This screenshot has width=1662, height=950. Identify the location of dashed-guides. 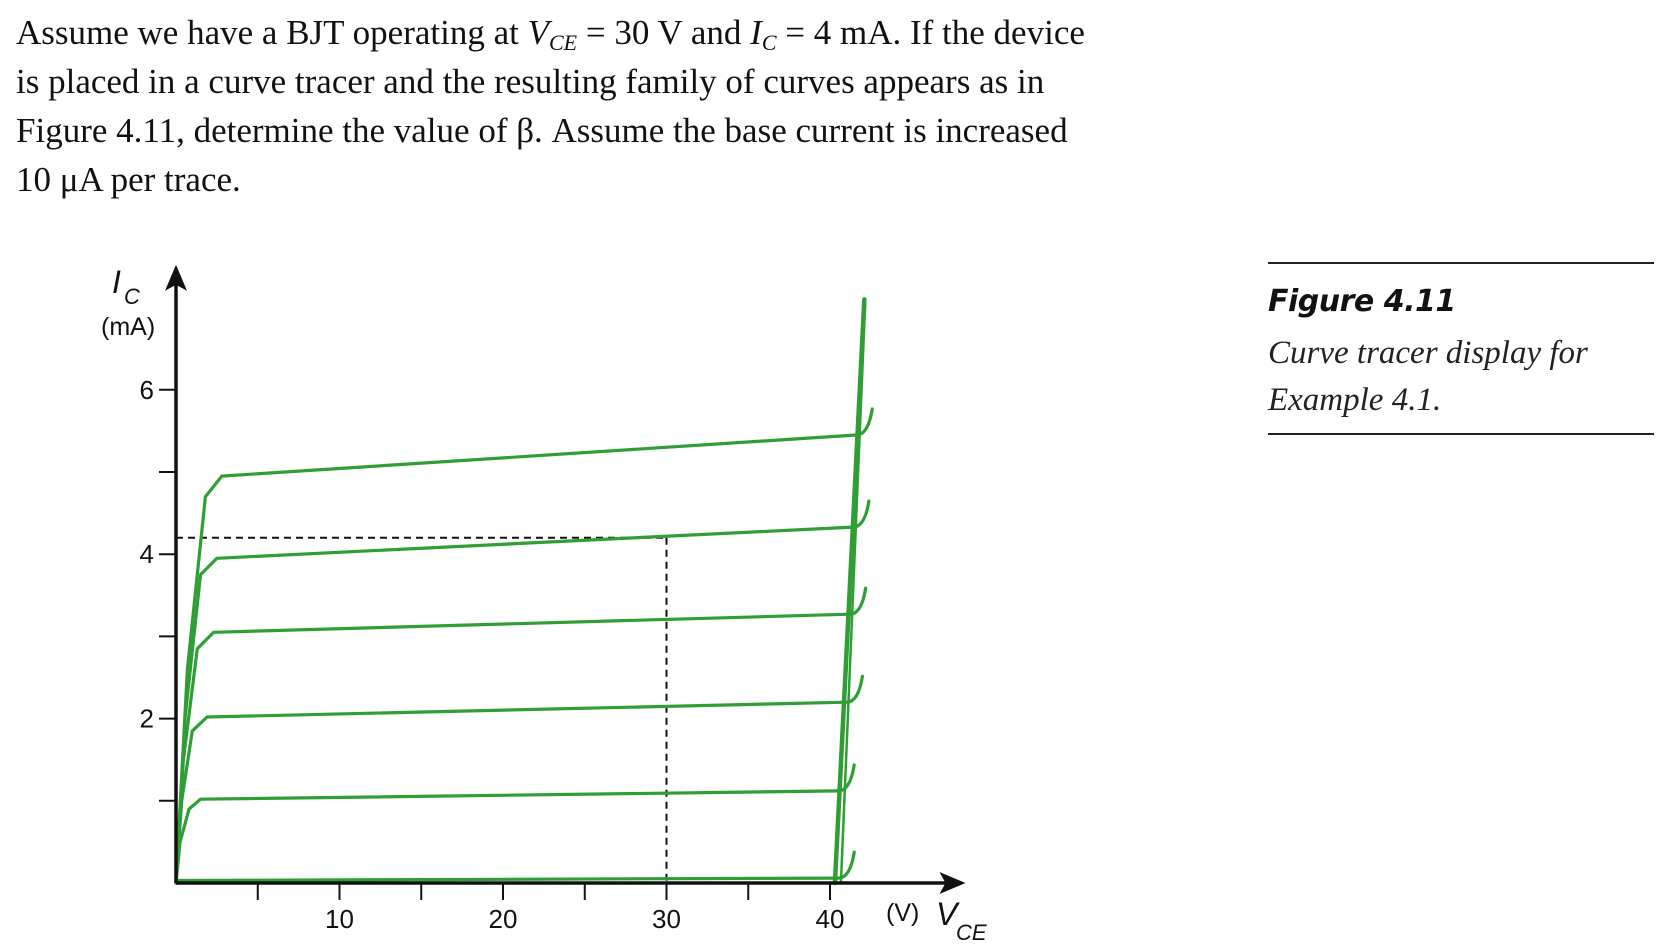
(422, 709).